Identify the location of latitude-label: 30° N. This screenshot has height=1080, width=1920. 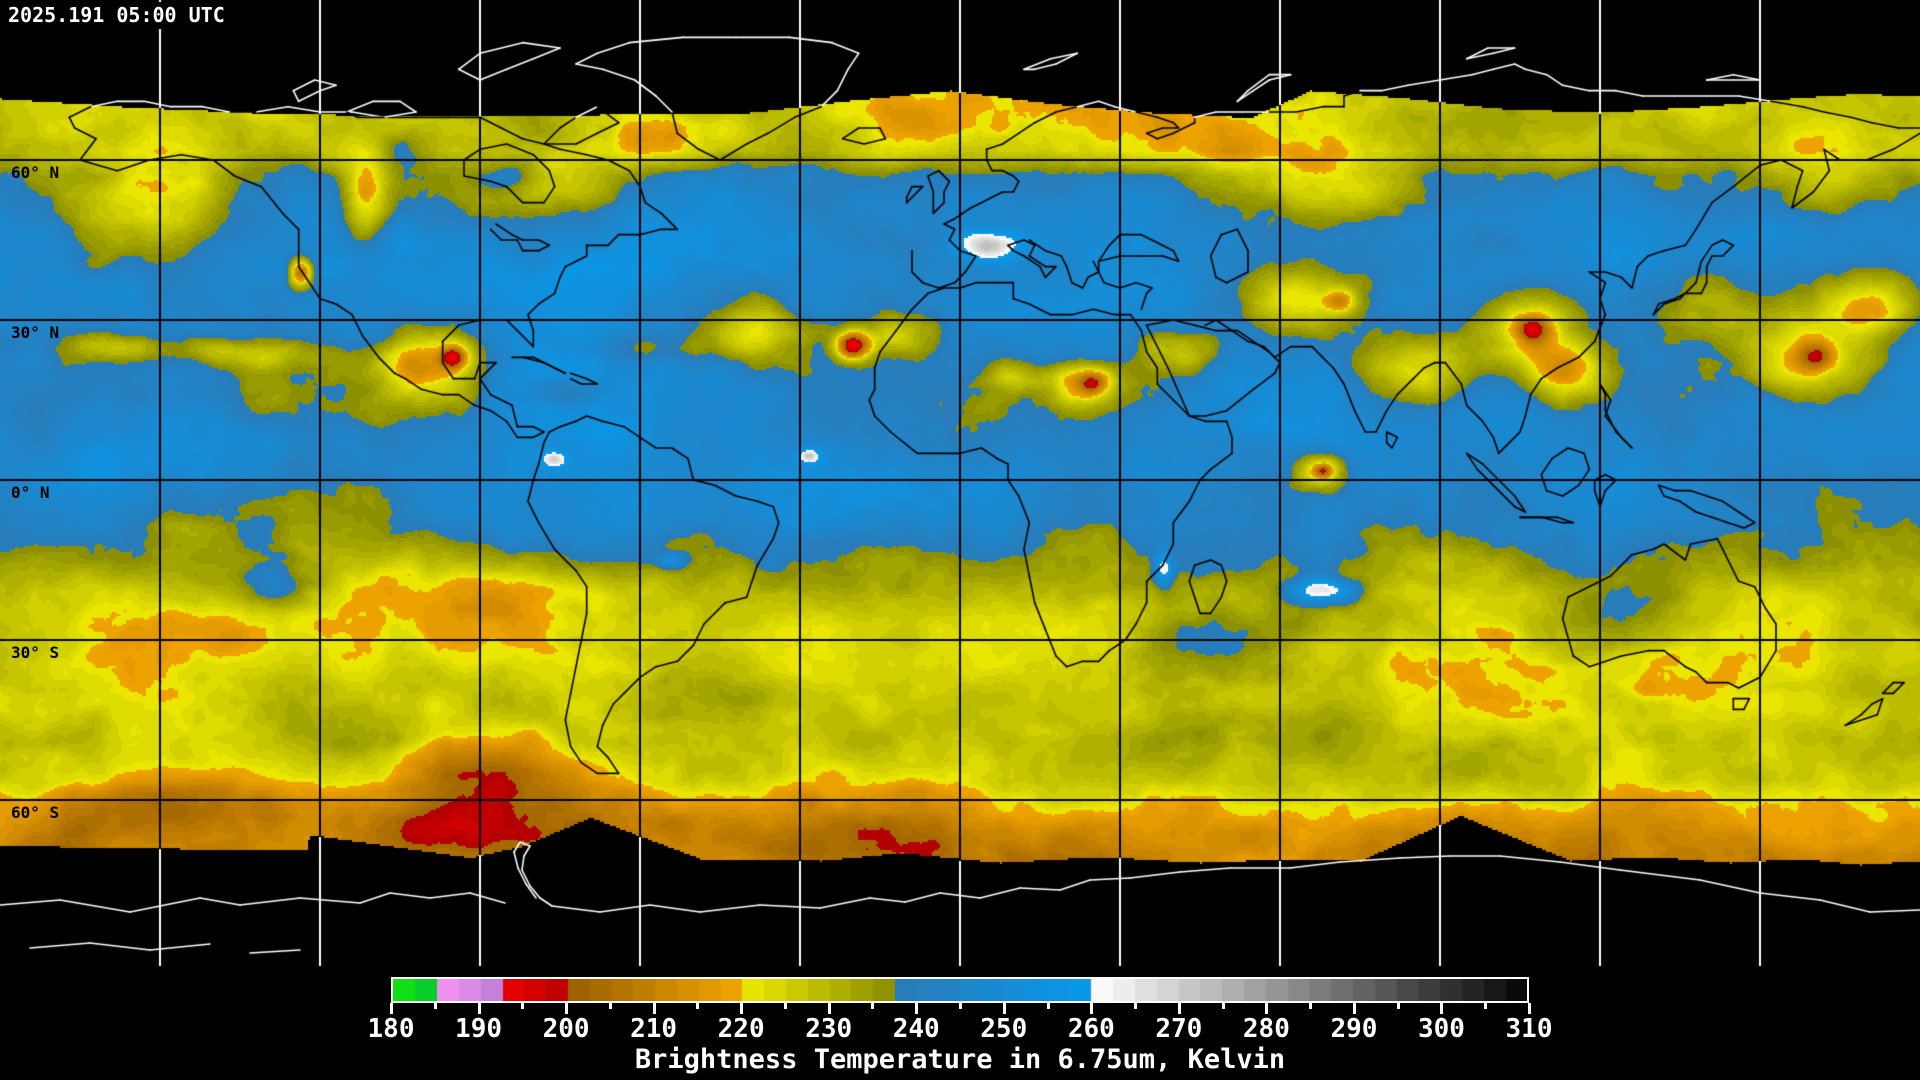
(35, 332).